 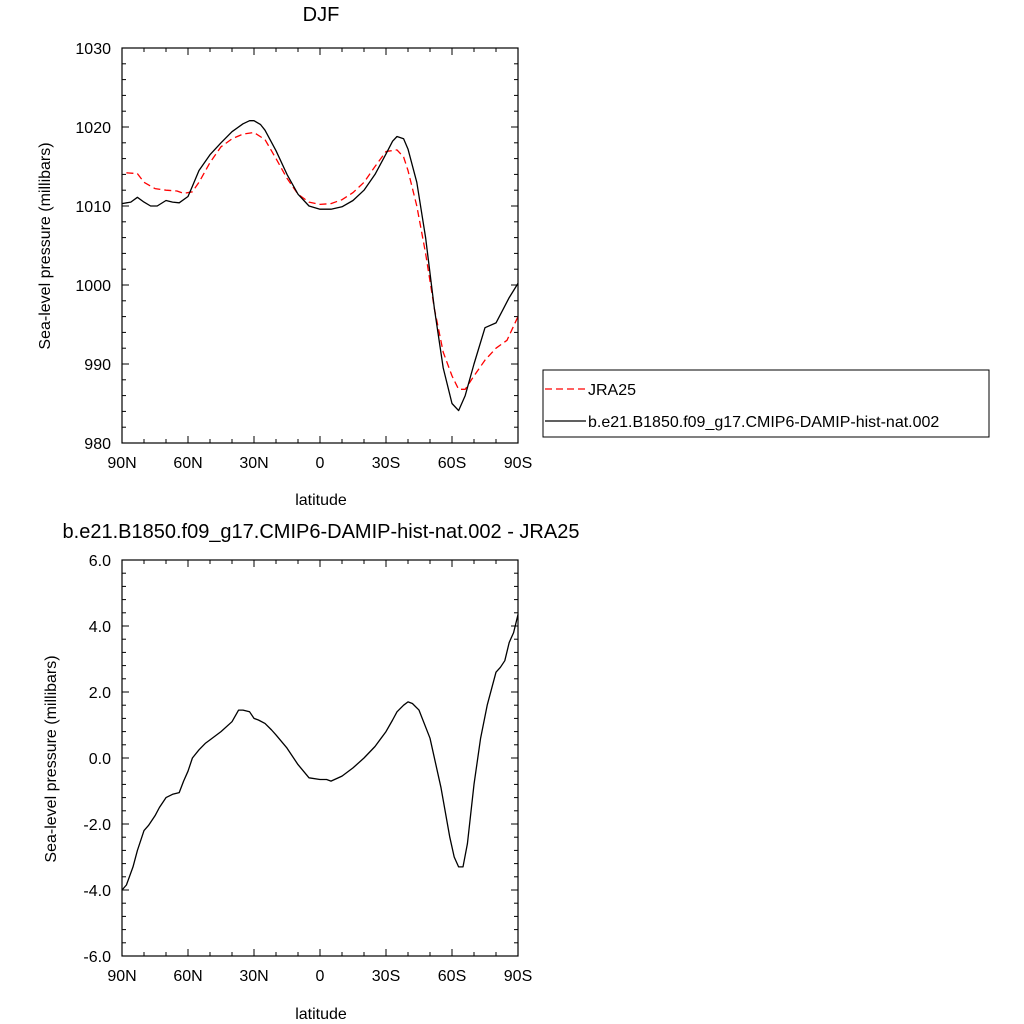 I want to click on bottom-y-tick-label: 4.0, so click(x=100, y=627).